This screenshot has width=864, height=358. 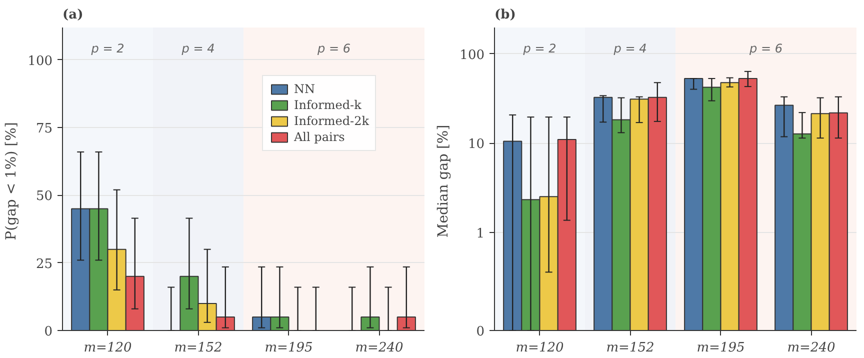 I want to click on legend-label: NN, so click(x=304, y=89).